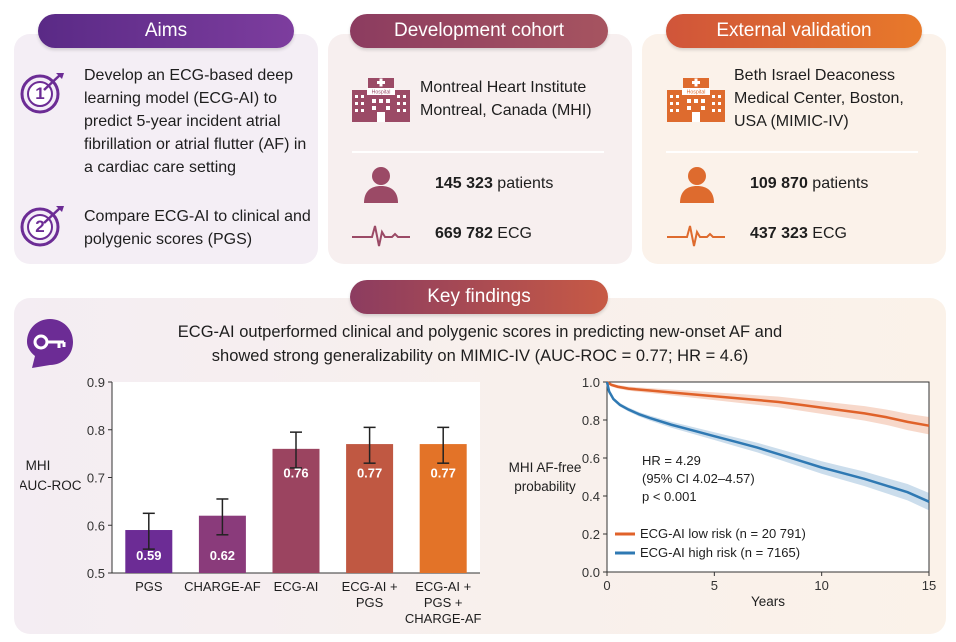 The width and height of the screenshot is (956, 642). Describe the element at coordinates (591, 382) in the screenshot. I see `y-tick-label: 1.0` at that location.